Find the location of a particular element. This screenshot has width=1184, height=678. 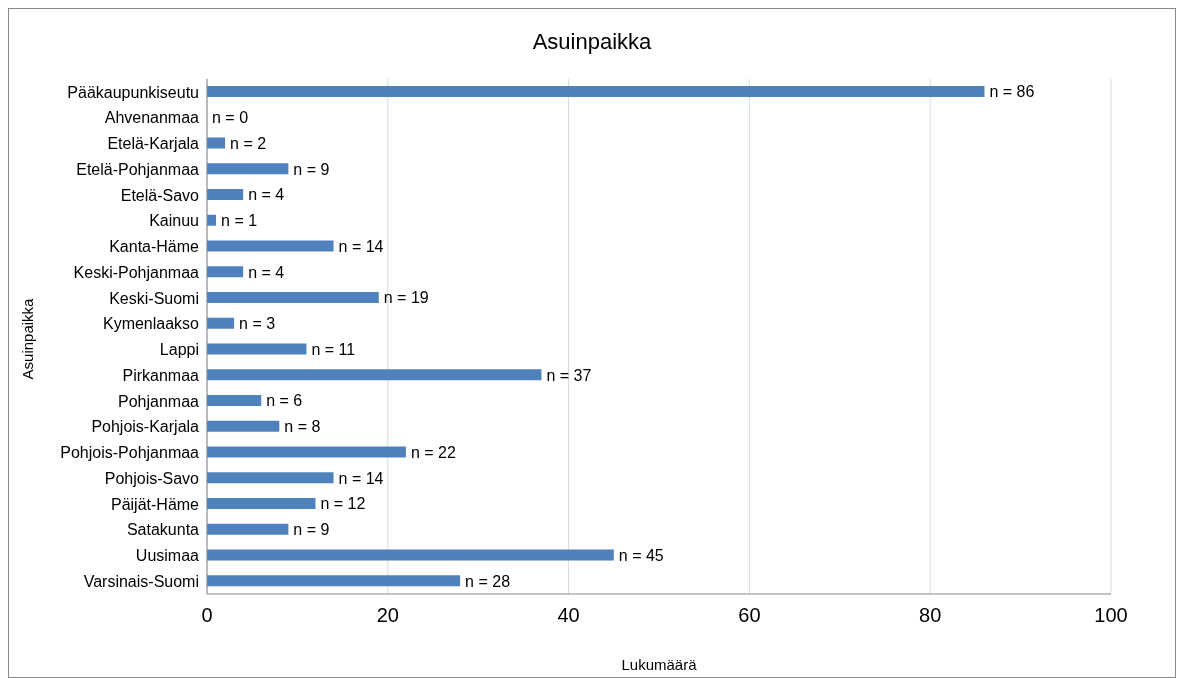

y-tick-label: Keski-Pohjanmaa is located at coordinates (136, 272).